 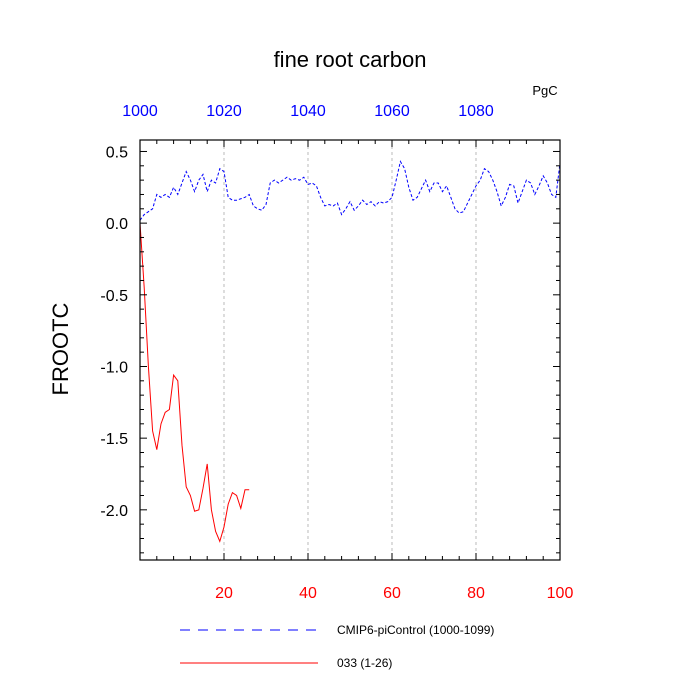 What do you see at coordinates (308, 111) in the screenshot?
I see `x-top-tick-label: 1040` at bounding box center [308, 111].